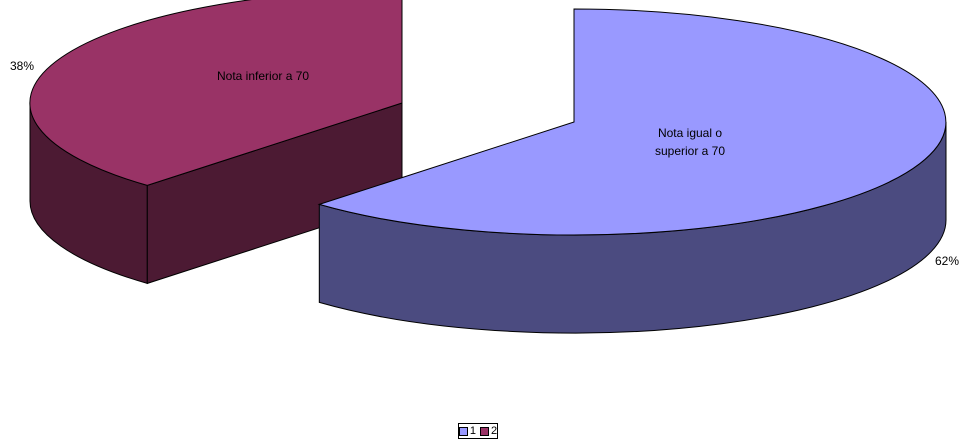 This screenshot has width=966, height=443. I want to click on legend-entry-2: 2, so click(488, 431).